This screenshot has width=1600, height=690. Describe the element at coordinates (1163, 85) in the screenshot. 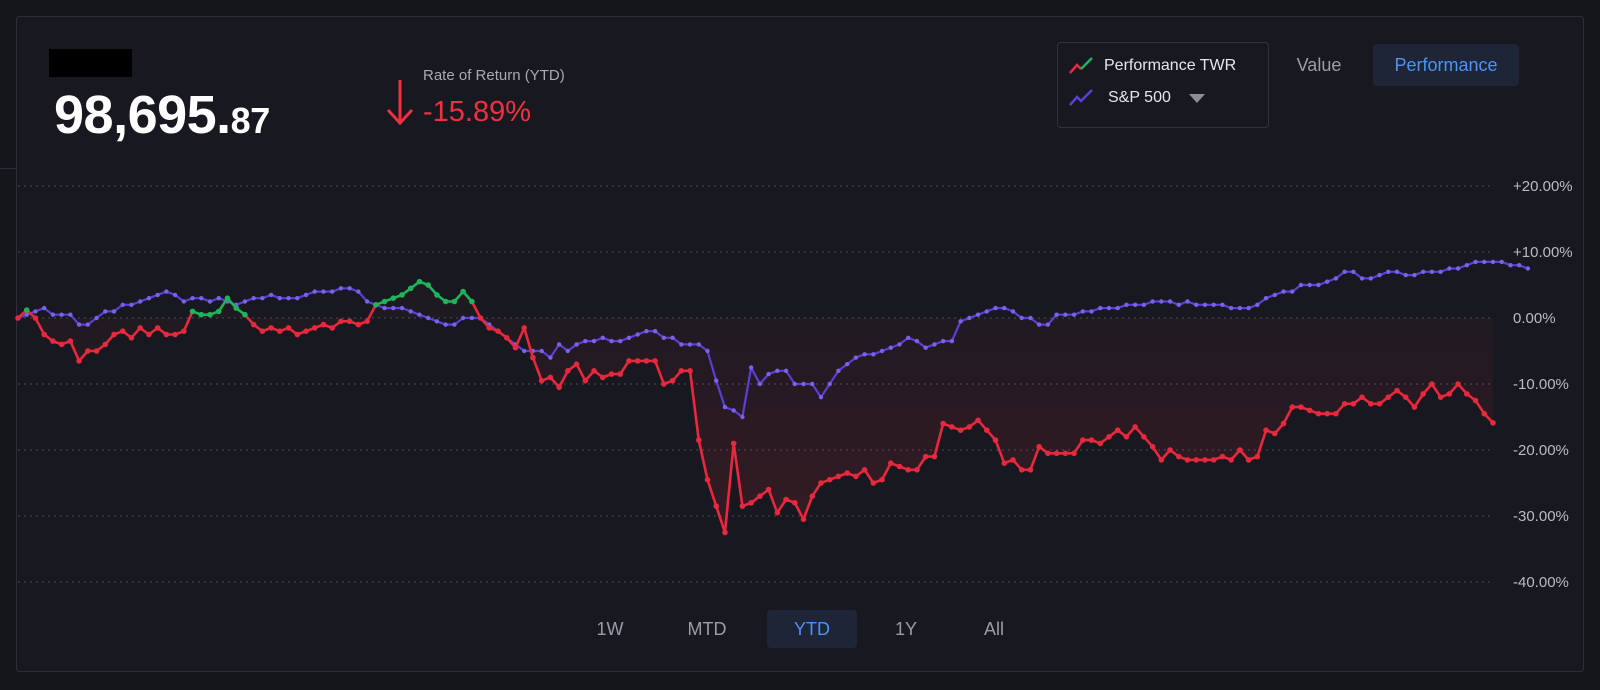

I see `chart-legend: Performance TWR S&P 500` at that location.